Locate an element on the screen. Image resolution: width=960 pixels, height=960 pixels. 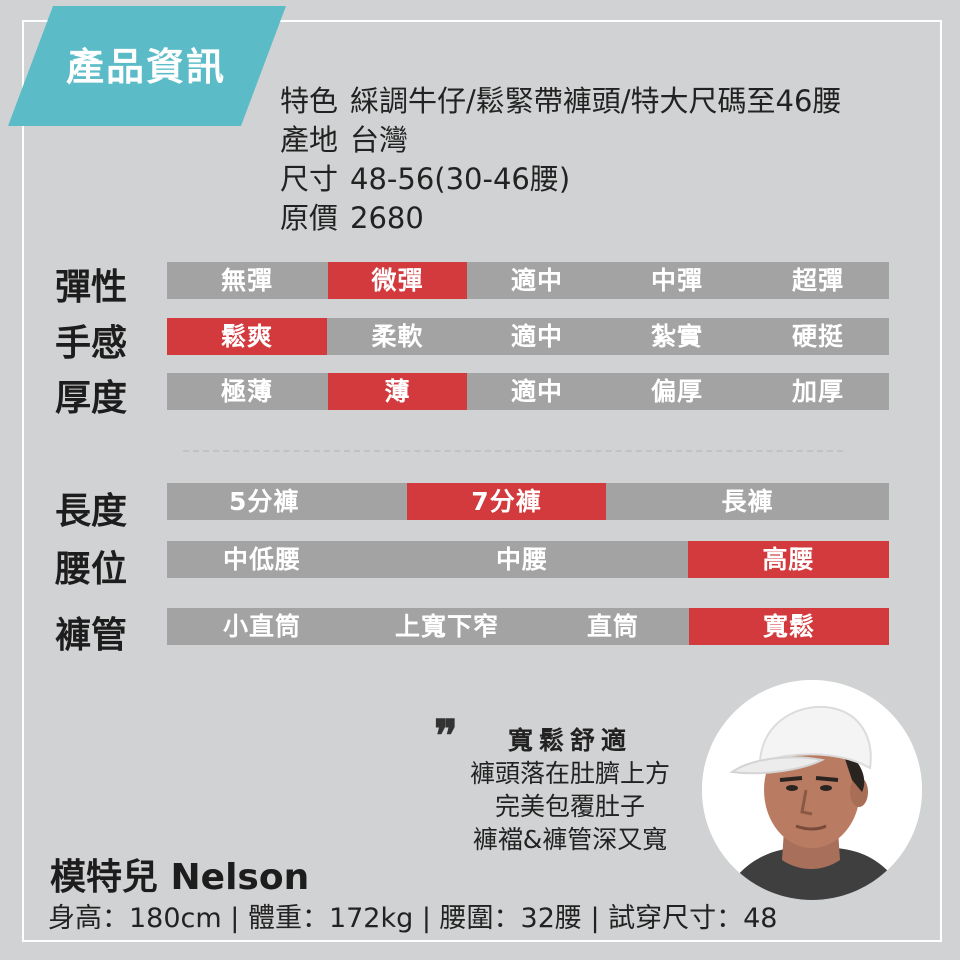
info-label: 原價 is located at coordinates (309, 218).